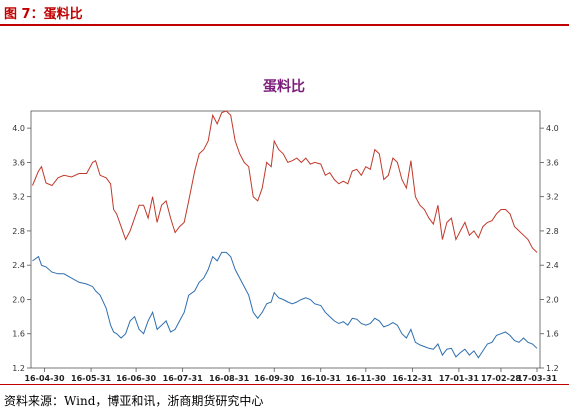 Image resolution: width=569 pixels, height=414 pixels. Describe the element at coordinates (501, 378) in the screenshot. I see `x-tick-label: 17-02-28` at that location.